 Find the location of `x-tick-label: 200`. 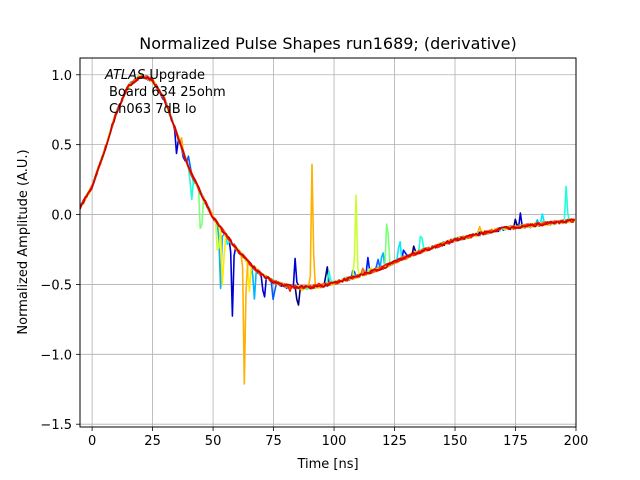

x-tick-label: 200 is located at coordinates (576, 441).